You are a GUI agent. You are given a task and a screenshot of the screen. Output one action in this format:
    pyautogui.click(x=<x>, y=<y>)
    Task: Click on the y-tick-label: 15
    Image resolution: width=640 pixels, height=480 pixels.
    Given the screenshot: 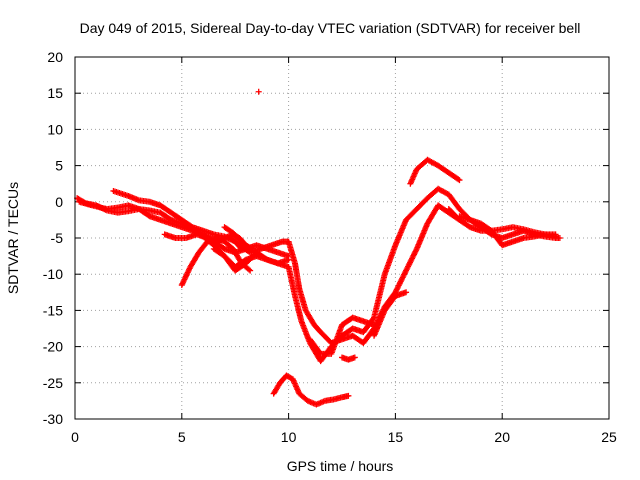 What is the action you would take?
    pyautogui.click(x=55, y=93)
    